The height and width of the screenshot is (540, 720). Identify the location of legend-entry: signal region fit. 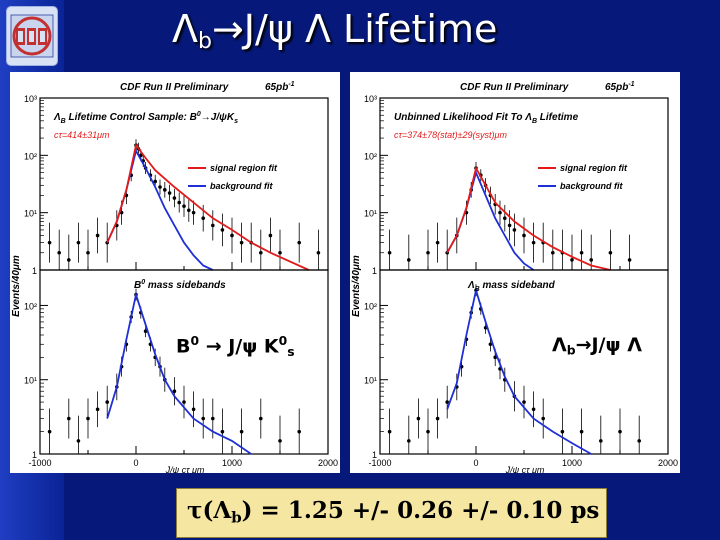
(594, 168).